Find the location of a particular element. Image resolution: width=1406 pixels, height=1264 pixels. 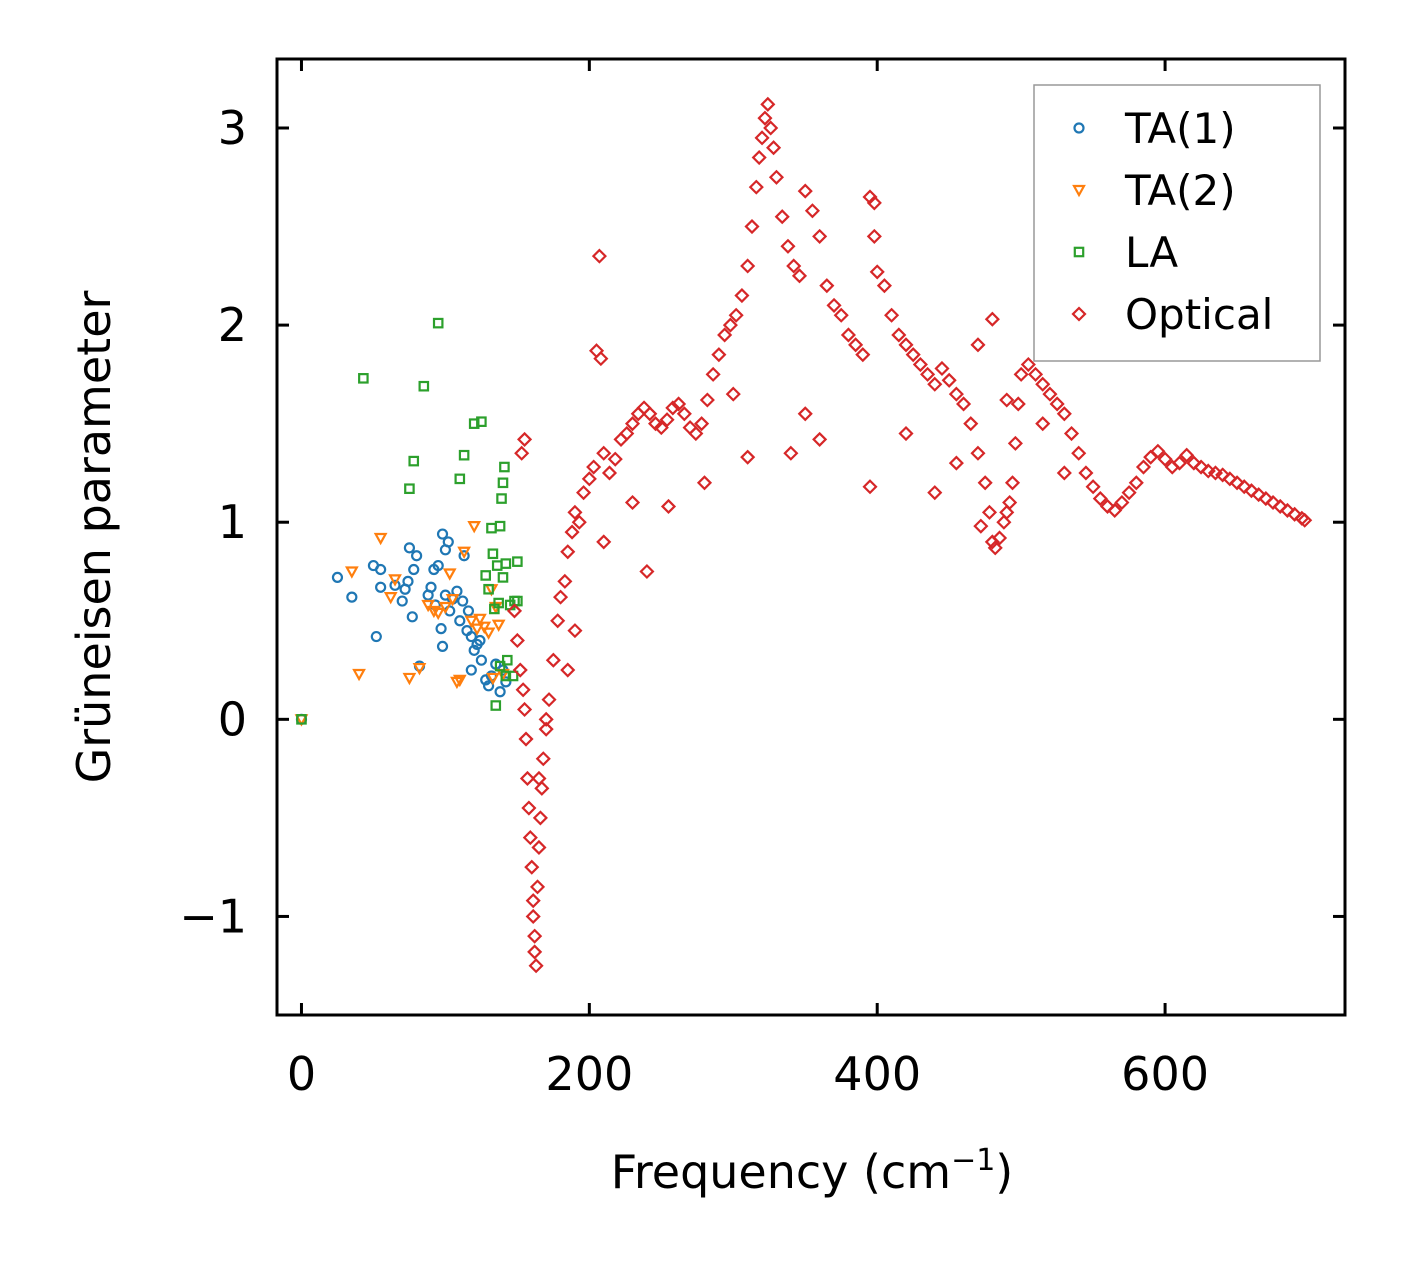

legend: TA(1) TA(2) LA Optical is located at coordinates (1177, 223).